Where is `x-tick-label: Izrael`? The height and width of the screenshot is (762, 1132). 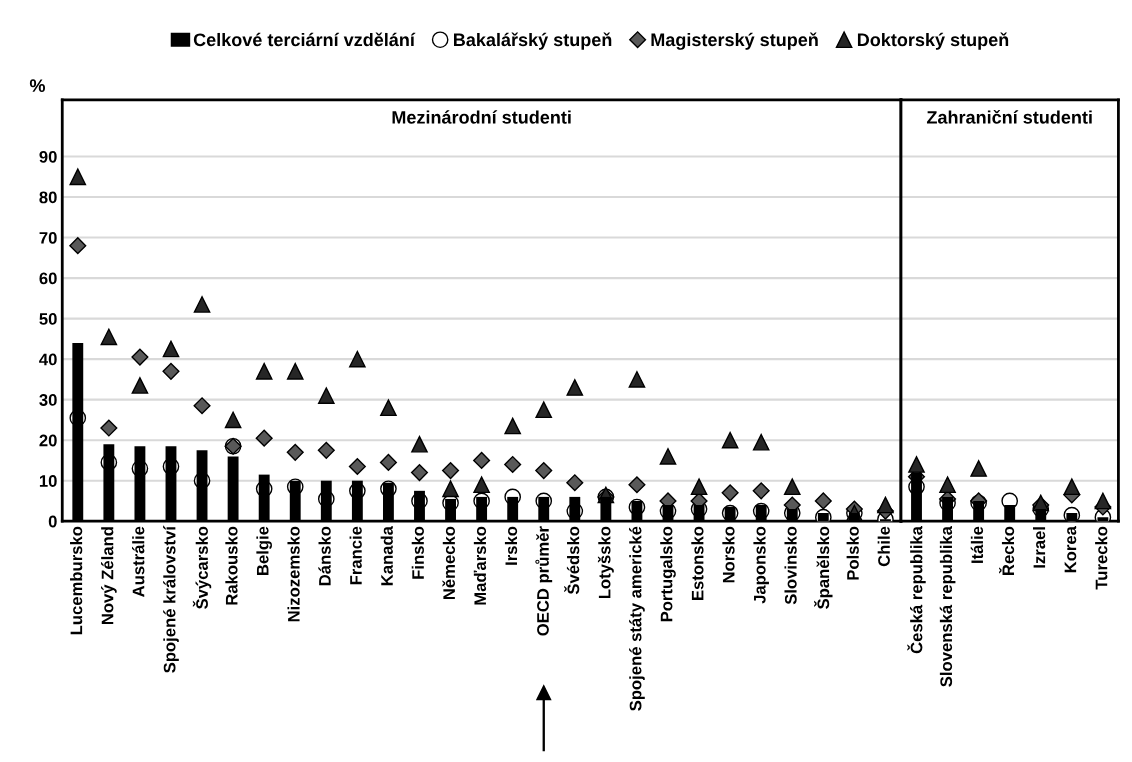
x-tick-label: Izrael is located at coordinates (1039, 547).